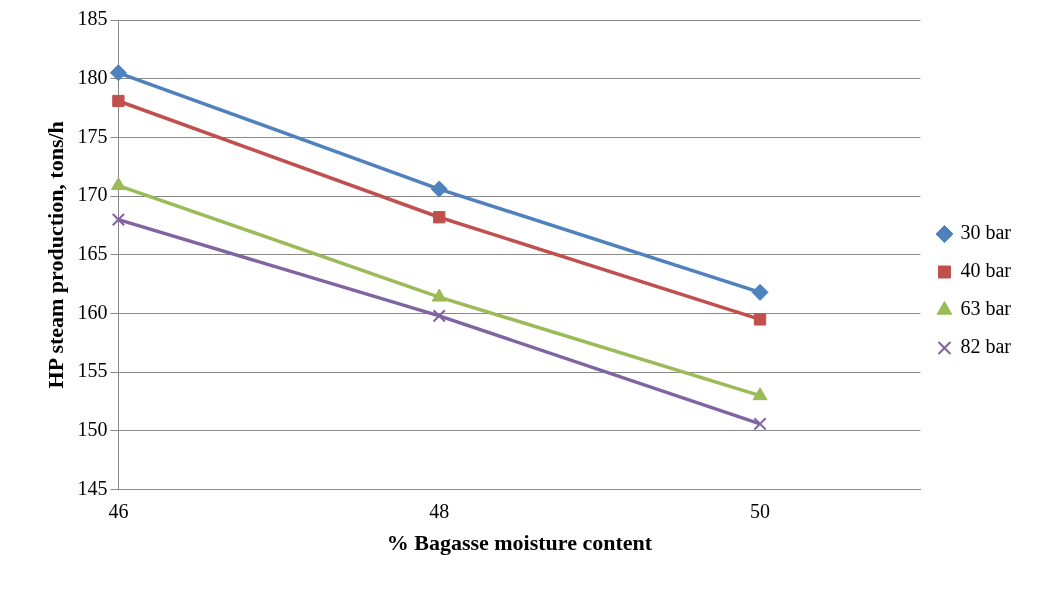  Describe the element at coordinates (519, 543) in the screenshot. I see `x-axis-title: % Bagasse moisture content` at that location.